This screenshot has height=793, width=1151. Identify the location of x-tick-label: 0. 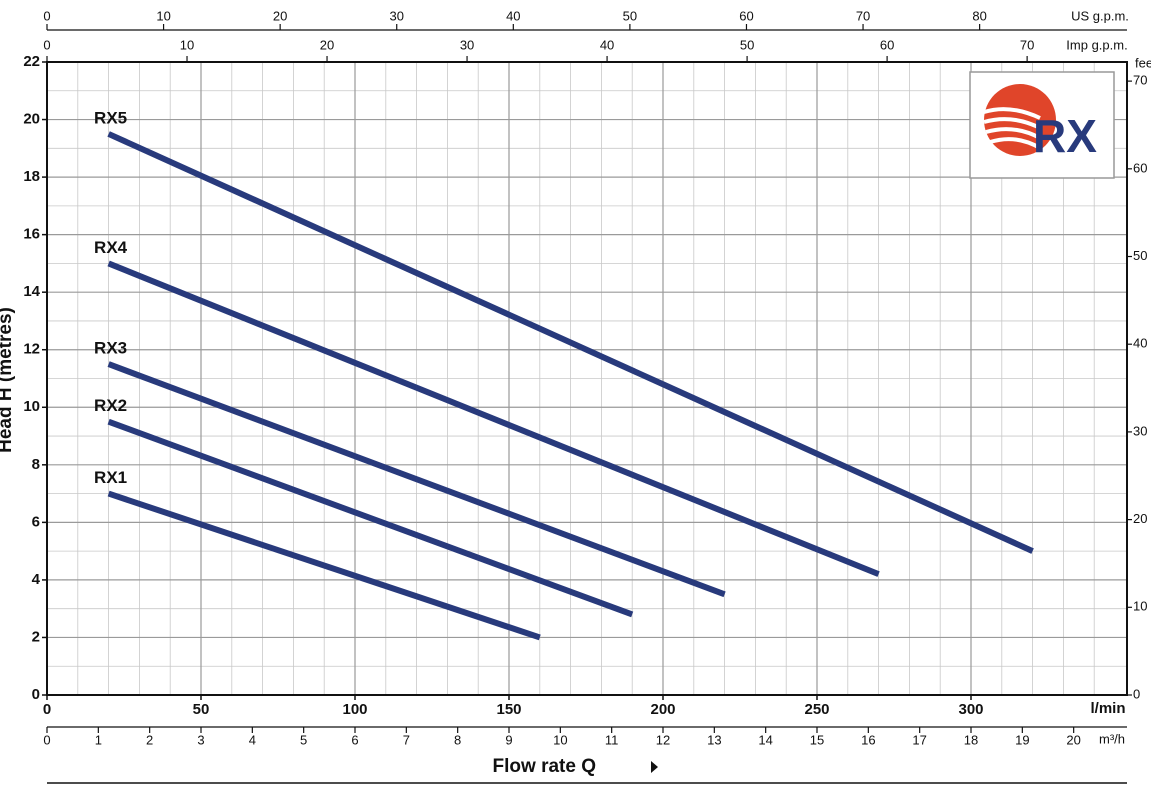
(47, 709).